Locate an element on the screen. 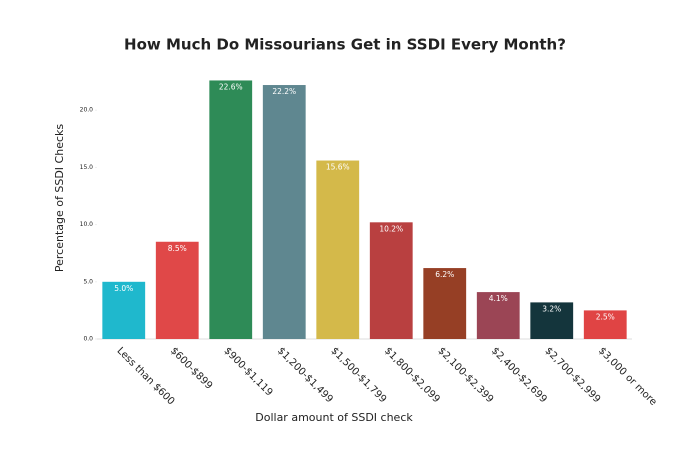 Image resolution: width=700 pixels, height=450 pixels. value-label: 4.1% is located at coordinates (498, 298).